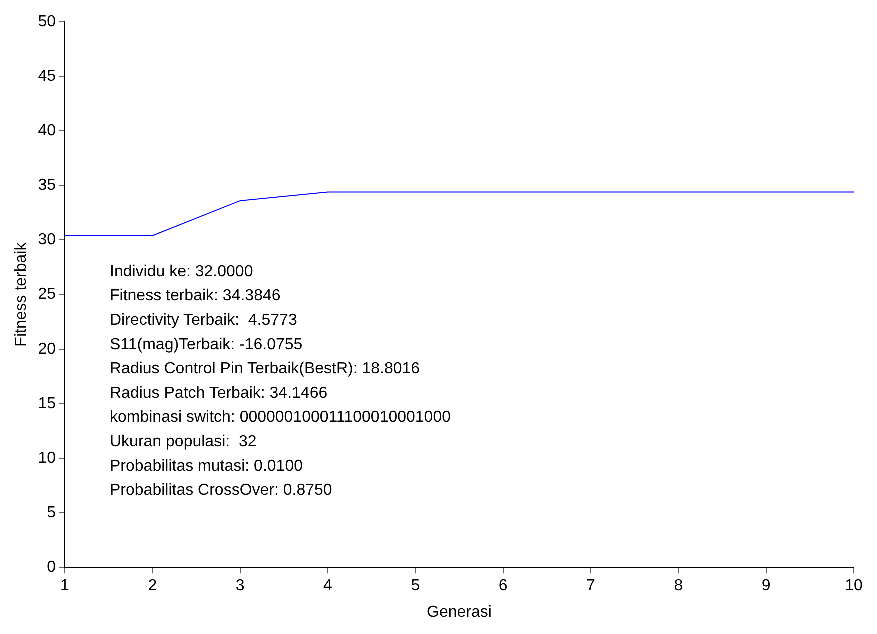 Image resolution: width=877 pixels, height=634 pixels. I want to click on x-tick-label: 7, so click(591, 586).